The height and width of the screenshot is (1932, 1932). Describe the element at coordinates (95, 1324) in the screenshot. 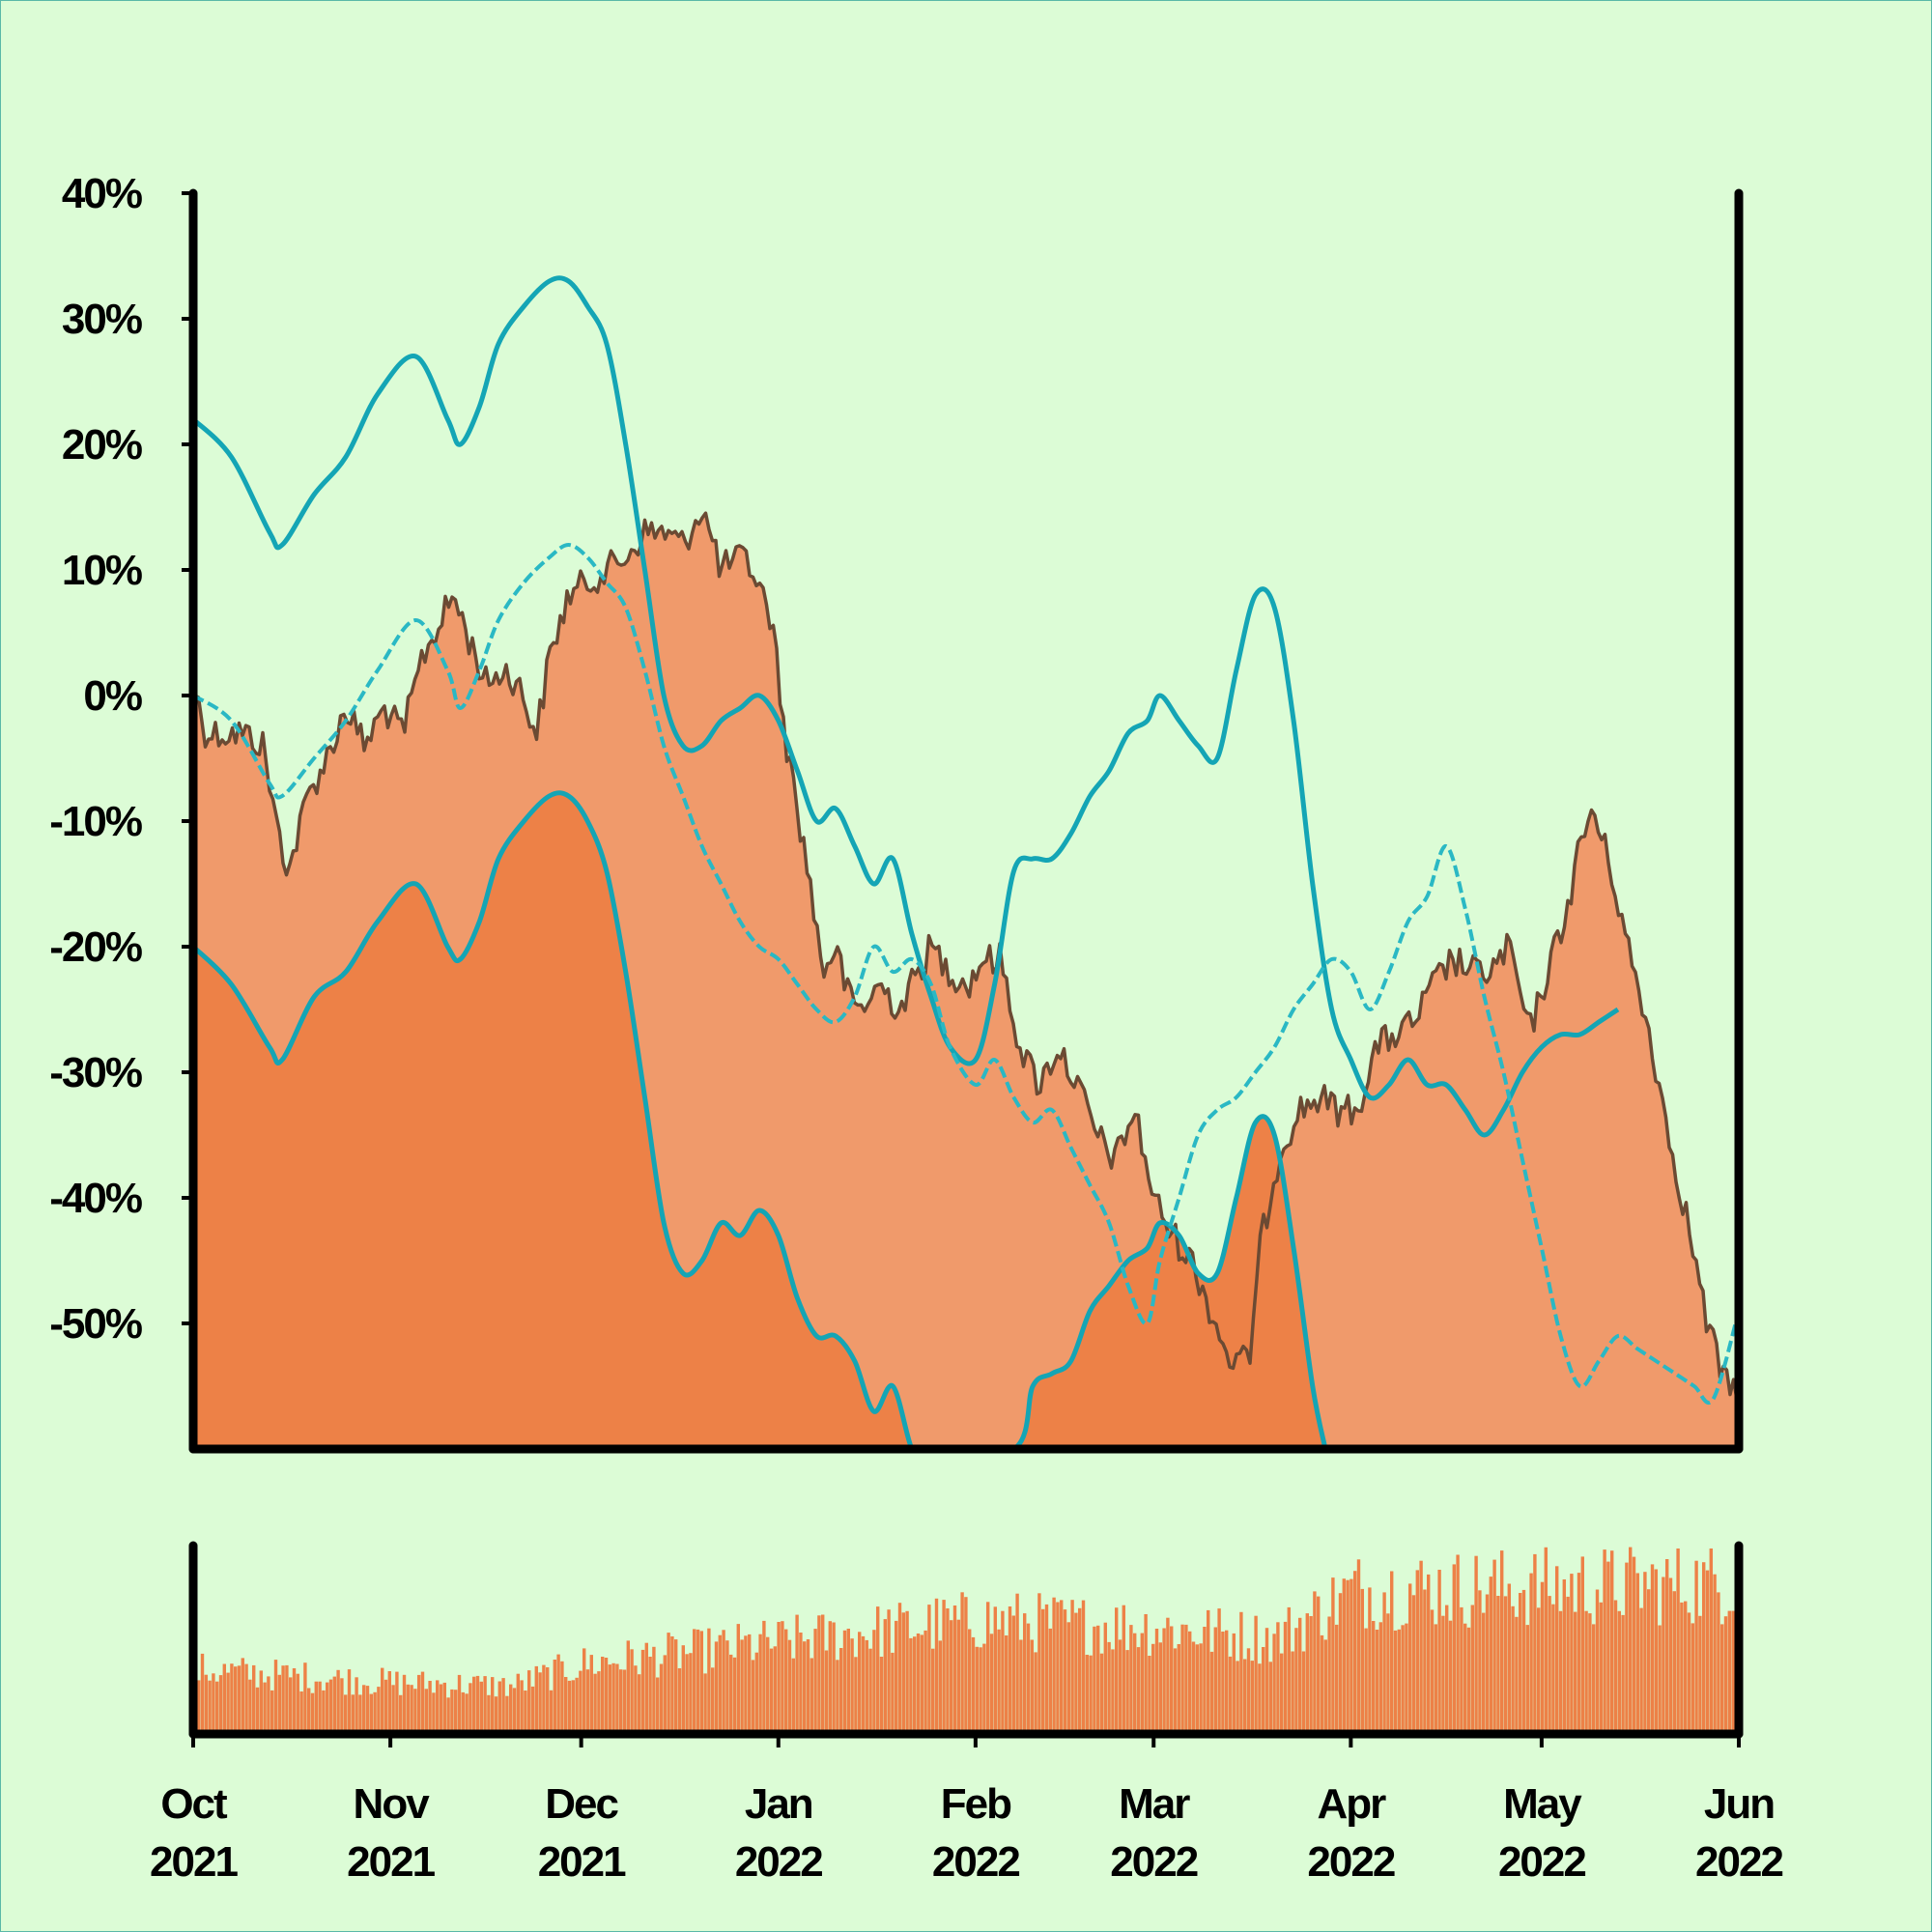

I see `y-tick-label: -50%` at that location.